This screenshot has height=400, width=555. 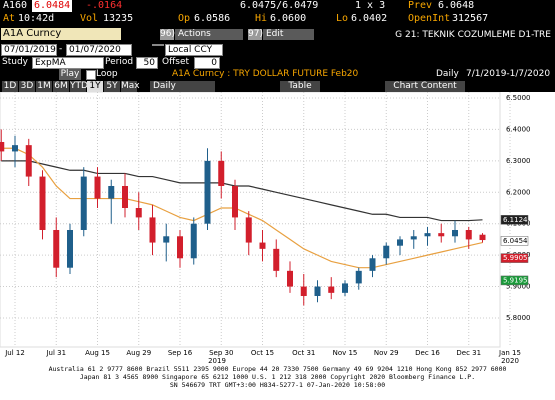 What do you see at coordinates (468, 353) in the screenshot?
I see `x-tick-label: Dec 31` at bounding box center [468, 353].